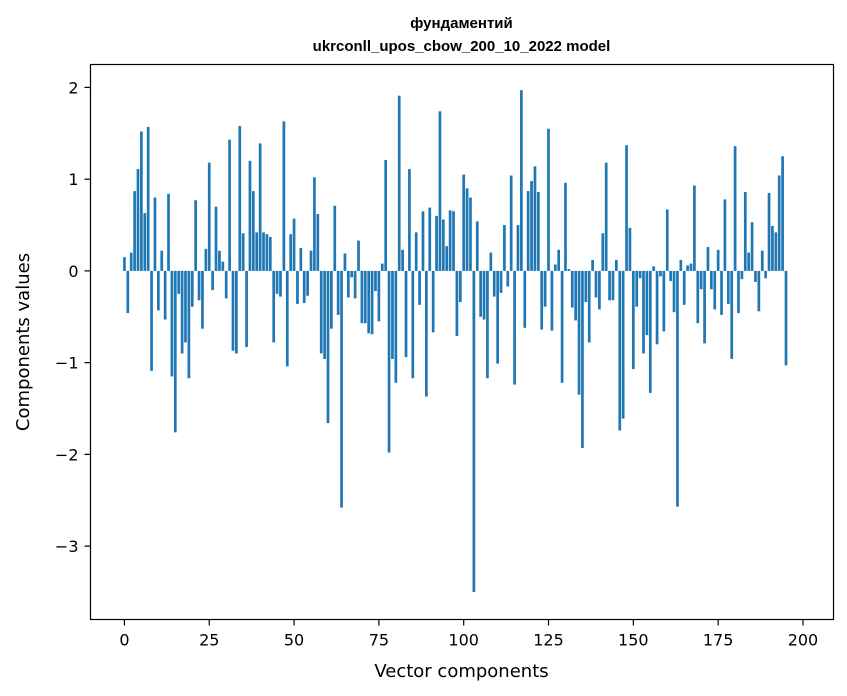 This screenshot has height=696, width=847. What do you see at coordinates (718, 640) in the screenshot?
I see `x-tick-label: 175` at bounding box center [718, 640].